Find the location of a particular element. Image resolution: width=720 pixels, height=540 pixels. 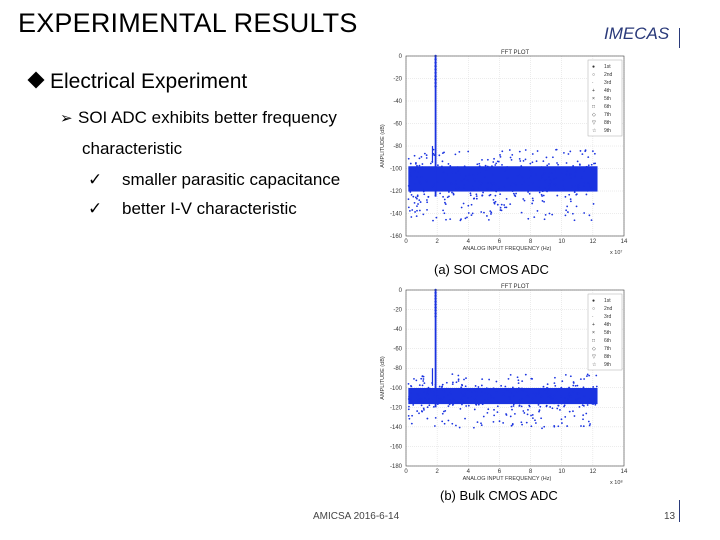

footer-text: AMICSA 2016-6-14 is located at coordinates (356, 516).